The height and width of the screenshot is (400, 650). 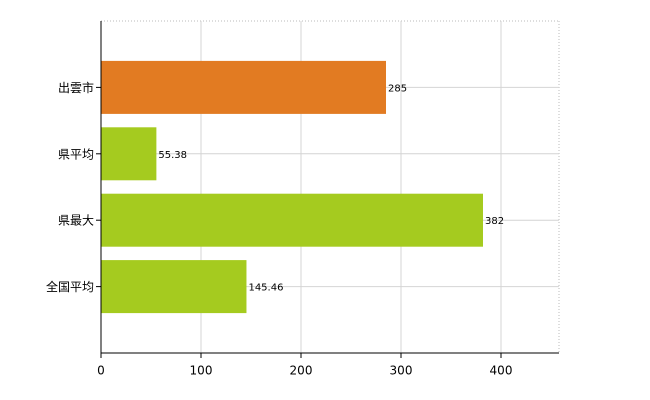 I want to click on x-tick-label: 0, so click(x=101, y=371).